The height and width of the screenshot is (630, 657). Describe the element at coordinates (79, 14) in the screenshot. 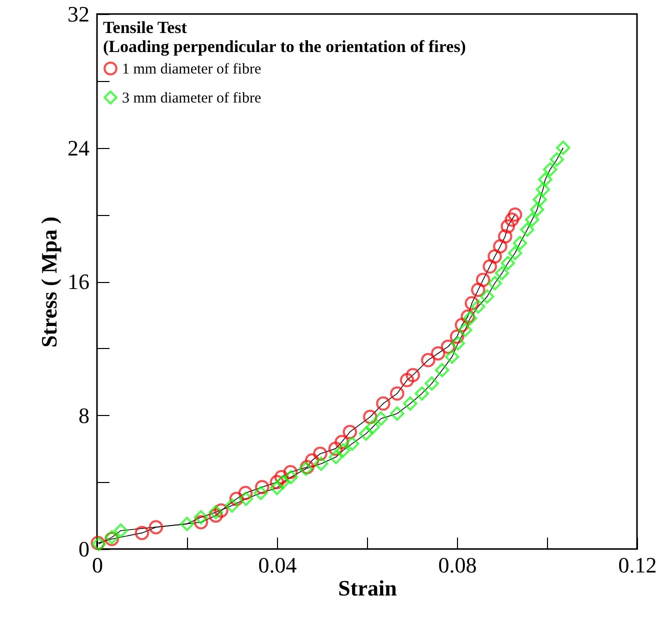

I see `y-tick-label: 32` at that location.